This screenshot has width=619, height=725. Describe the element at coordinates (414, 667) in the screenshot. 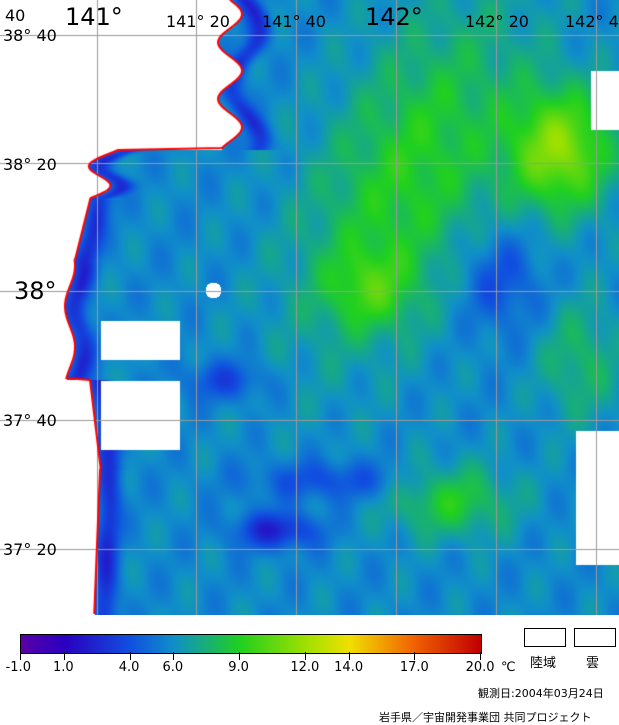

I see `colorbar-tick-label: 17.0` at that location.